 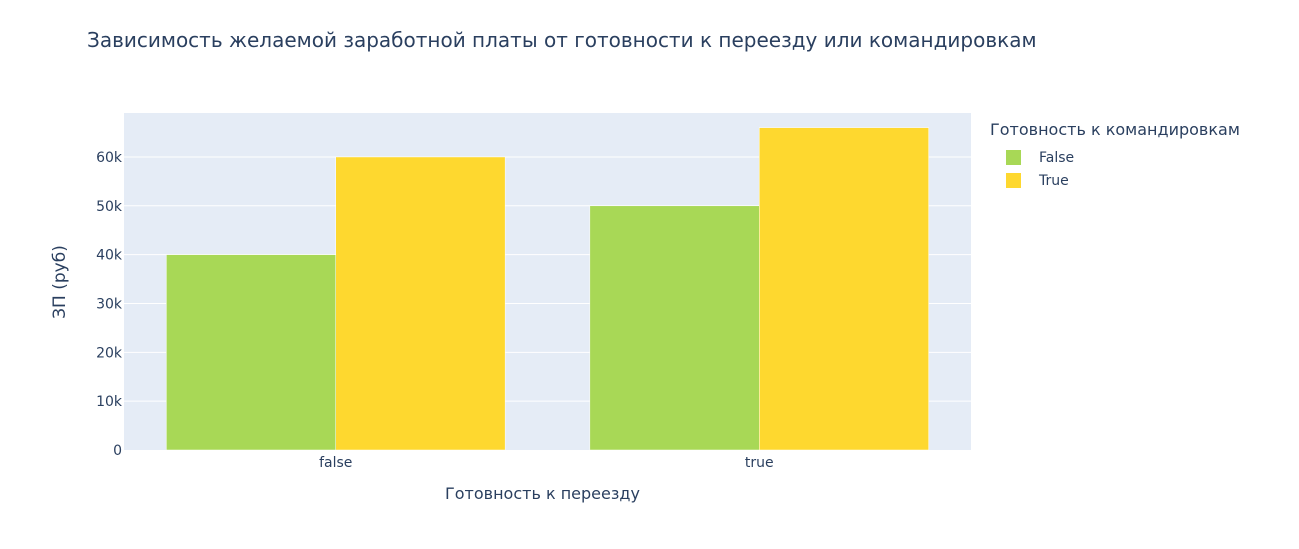 What do you see at coordinates (60, 282) in the screenshot?
I see `y-axis-label: ЗП (руб)` at bounding box center [60, 282].